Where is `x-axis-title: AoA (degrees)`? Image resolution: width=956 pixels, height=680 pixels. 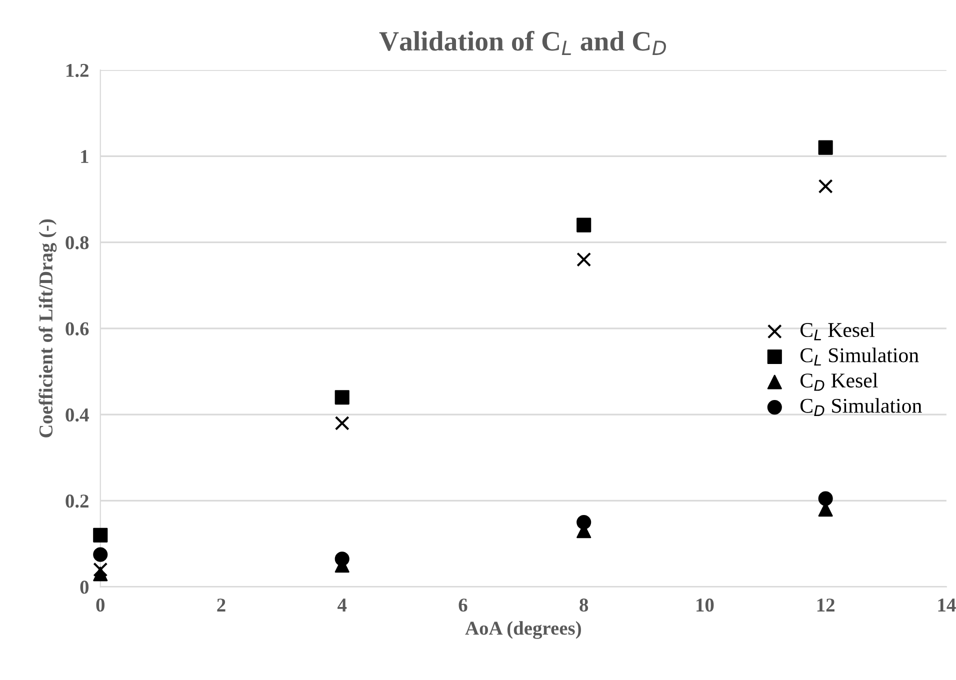 x-axis-title: AoA (degrees) is located at coordinates (523, 630).